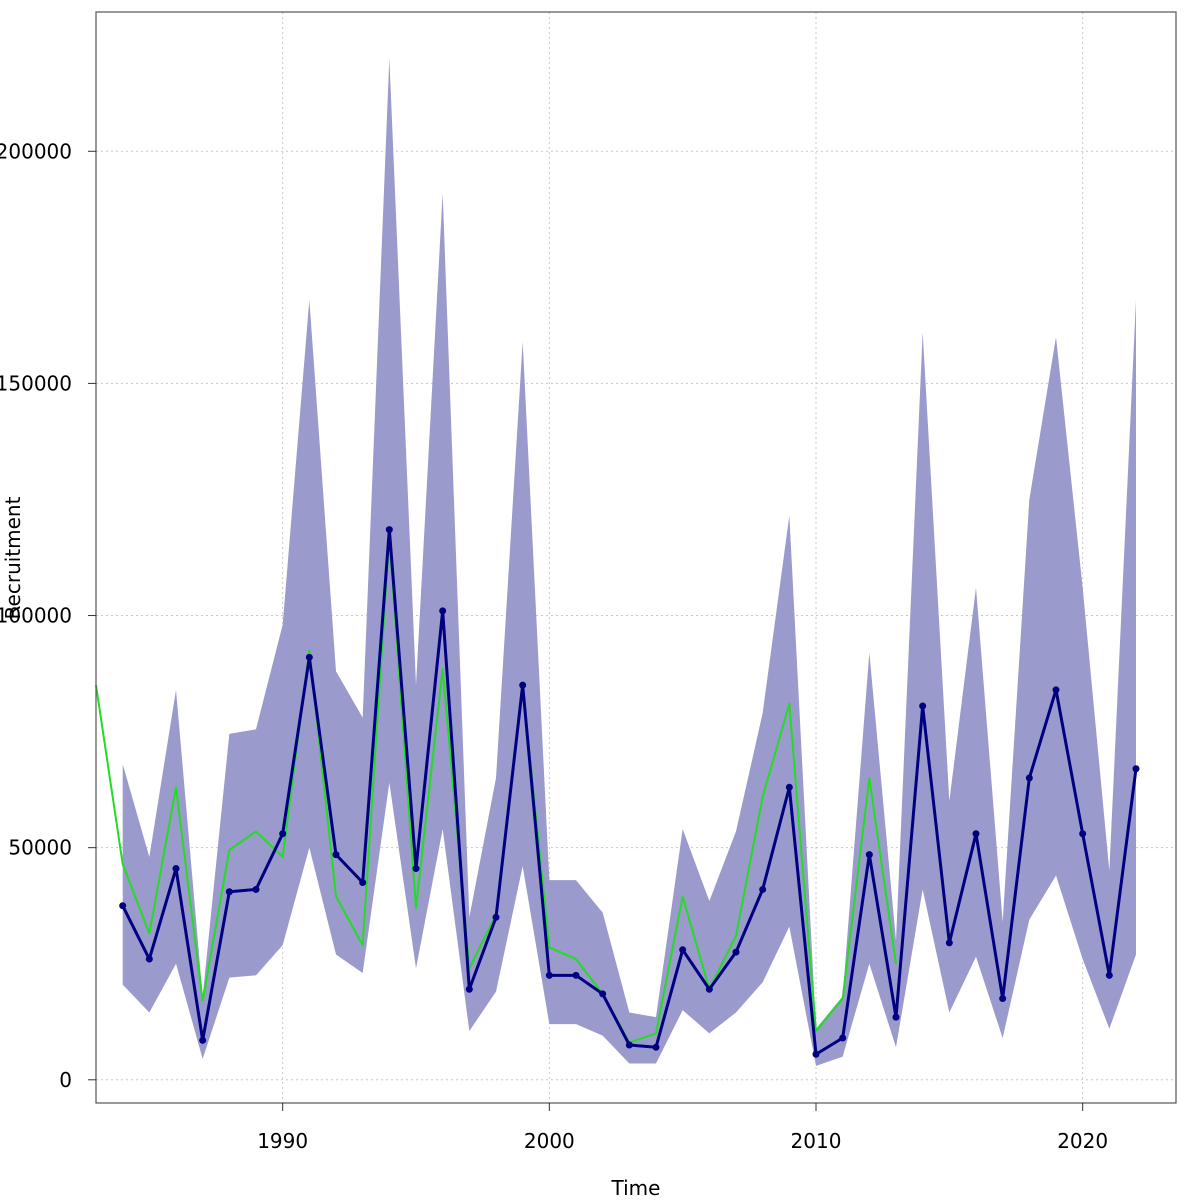 The image size is (1200, 1200). Describe the element at coordinates (789, 787) in the screenshot. I see `estimate-point-2009` at that location.